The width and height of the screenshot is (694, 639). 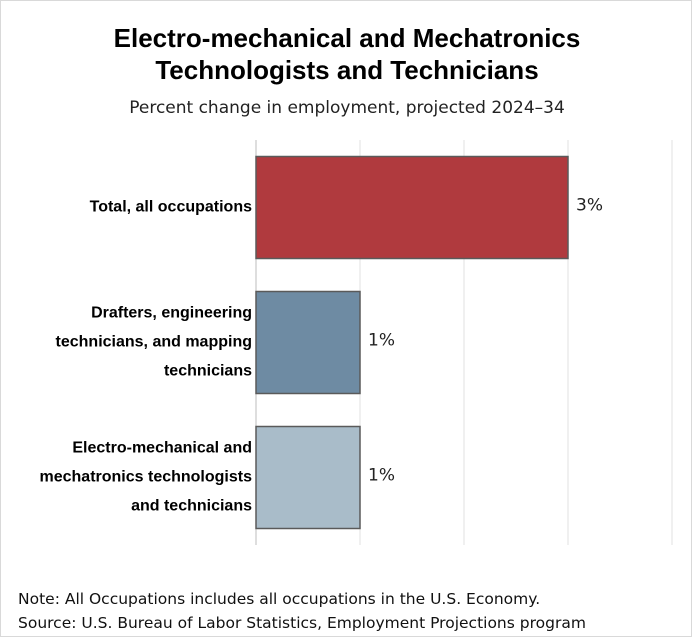 What do you see at coordinates (146, 477) in the screenshot?
I see `category-label: mechatronics technologists` at bounding box center [146, 477].